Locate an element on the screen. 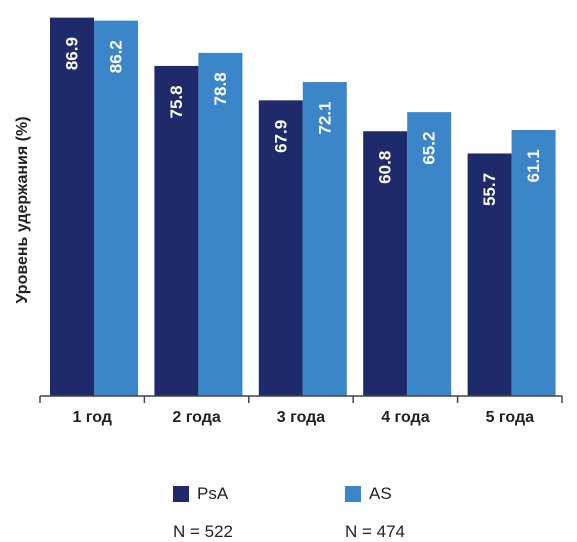  legend-swatch-psa is located at coordinates (181, 494).